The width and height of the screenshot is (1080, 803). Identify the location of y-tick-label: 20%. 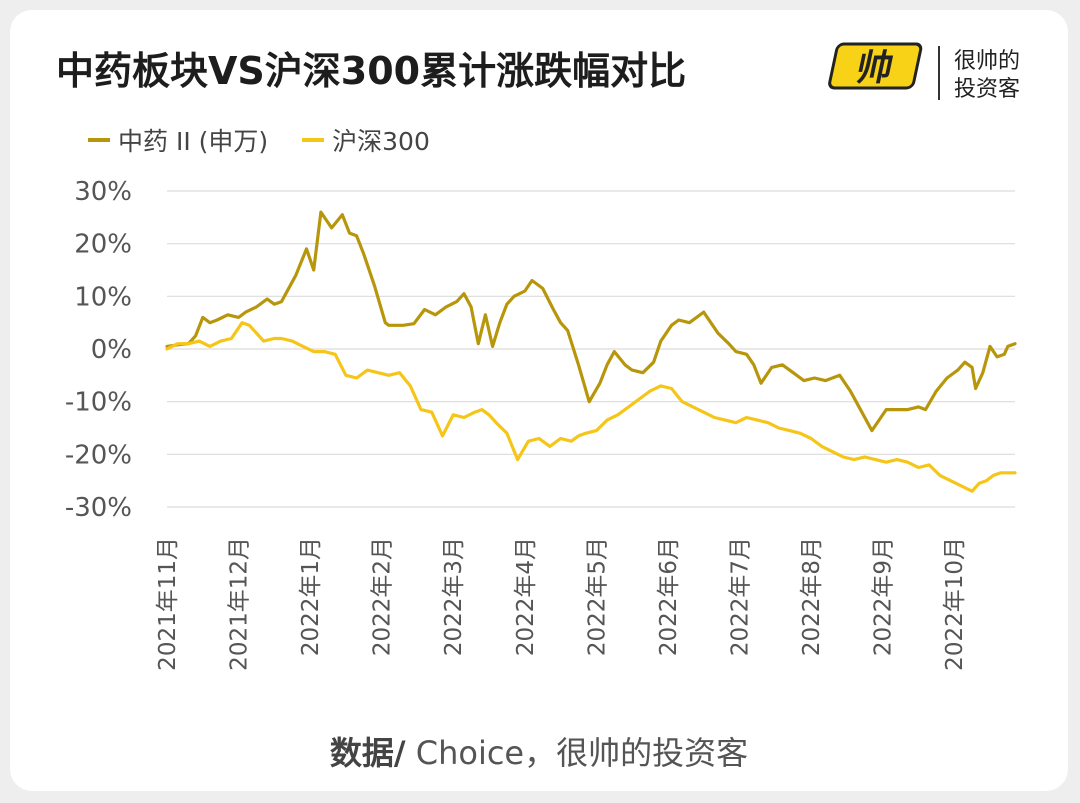
(103, 245).